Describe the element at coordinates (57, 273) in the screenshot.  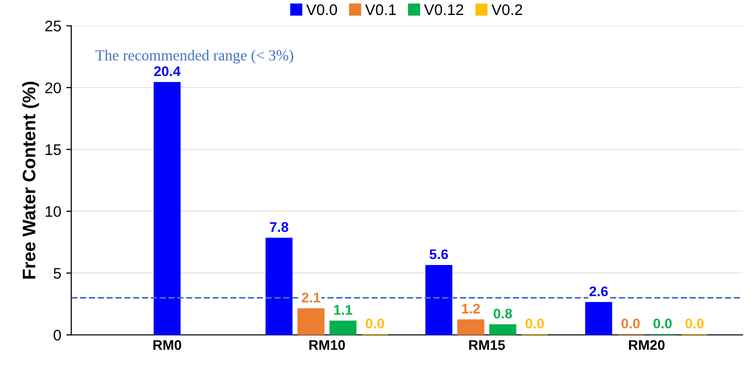
I see `y-tick-label: 5` at that location.